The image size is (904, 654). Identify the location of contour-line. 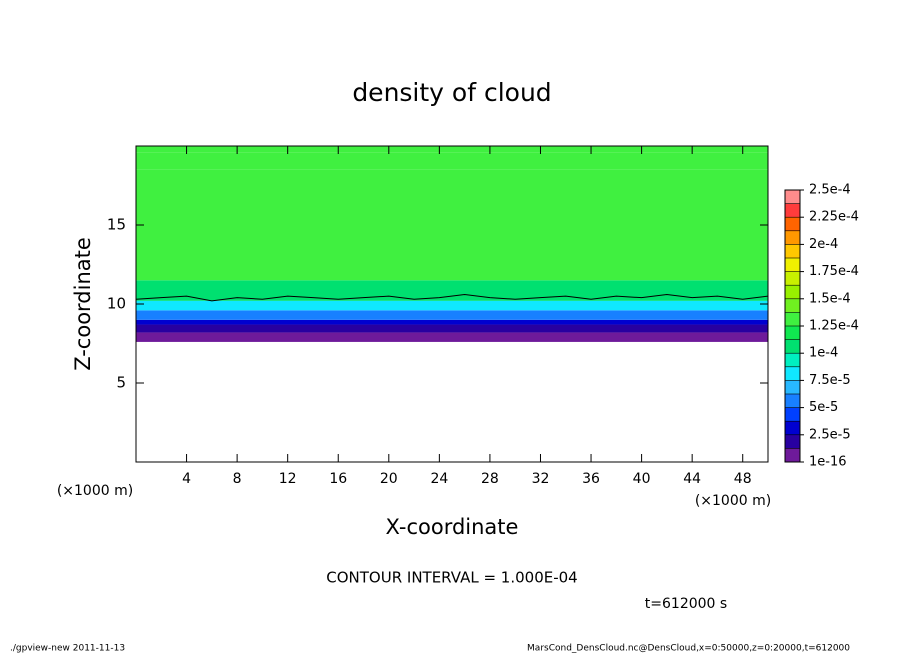
(452, 298).